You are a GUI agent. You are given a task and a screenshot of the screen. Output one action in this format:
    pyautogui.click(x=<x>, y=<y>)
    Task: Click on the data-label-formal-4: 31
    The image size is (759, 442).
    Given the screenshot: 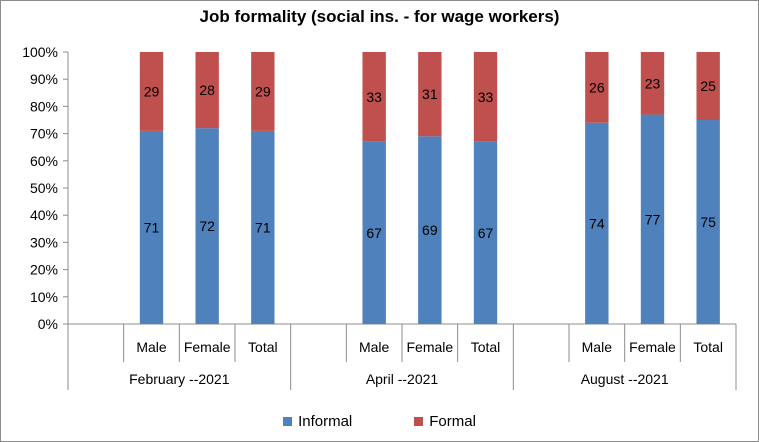 What is the action you would take?
    pyautogui.click(x=430, y=94)
    